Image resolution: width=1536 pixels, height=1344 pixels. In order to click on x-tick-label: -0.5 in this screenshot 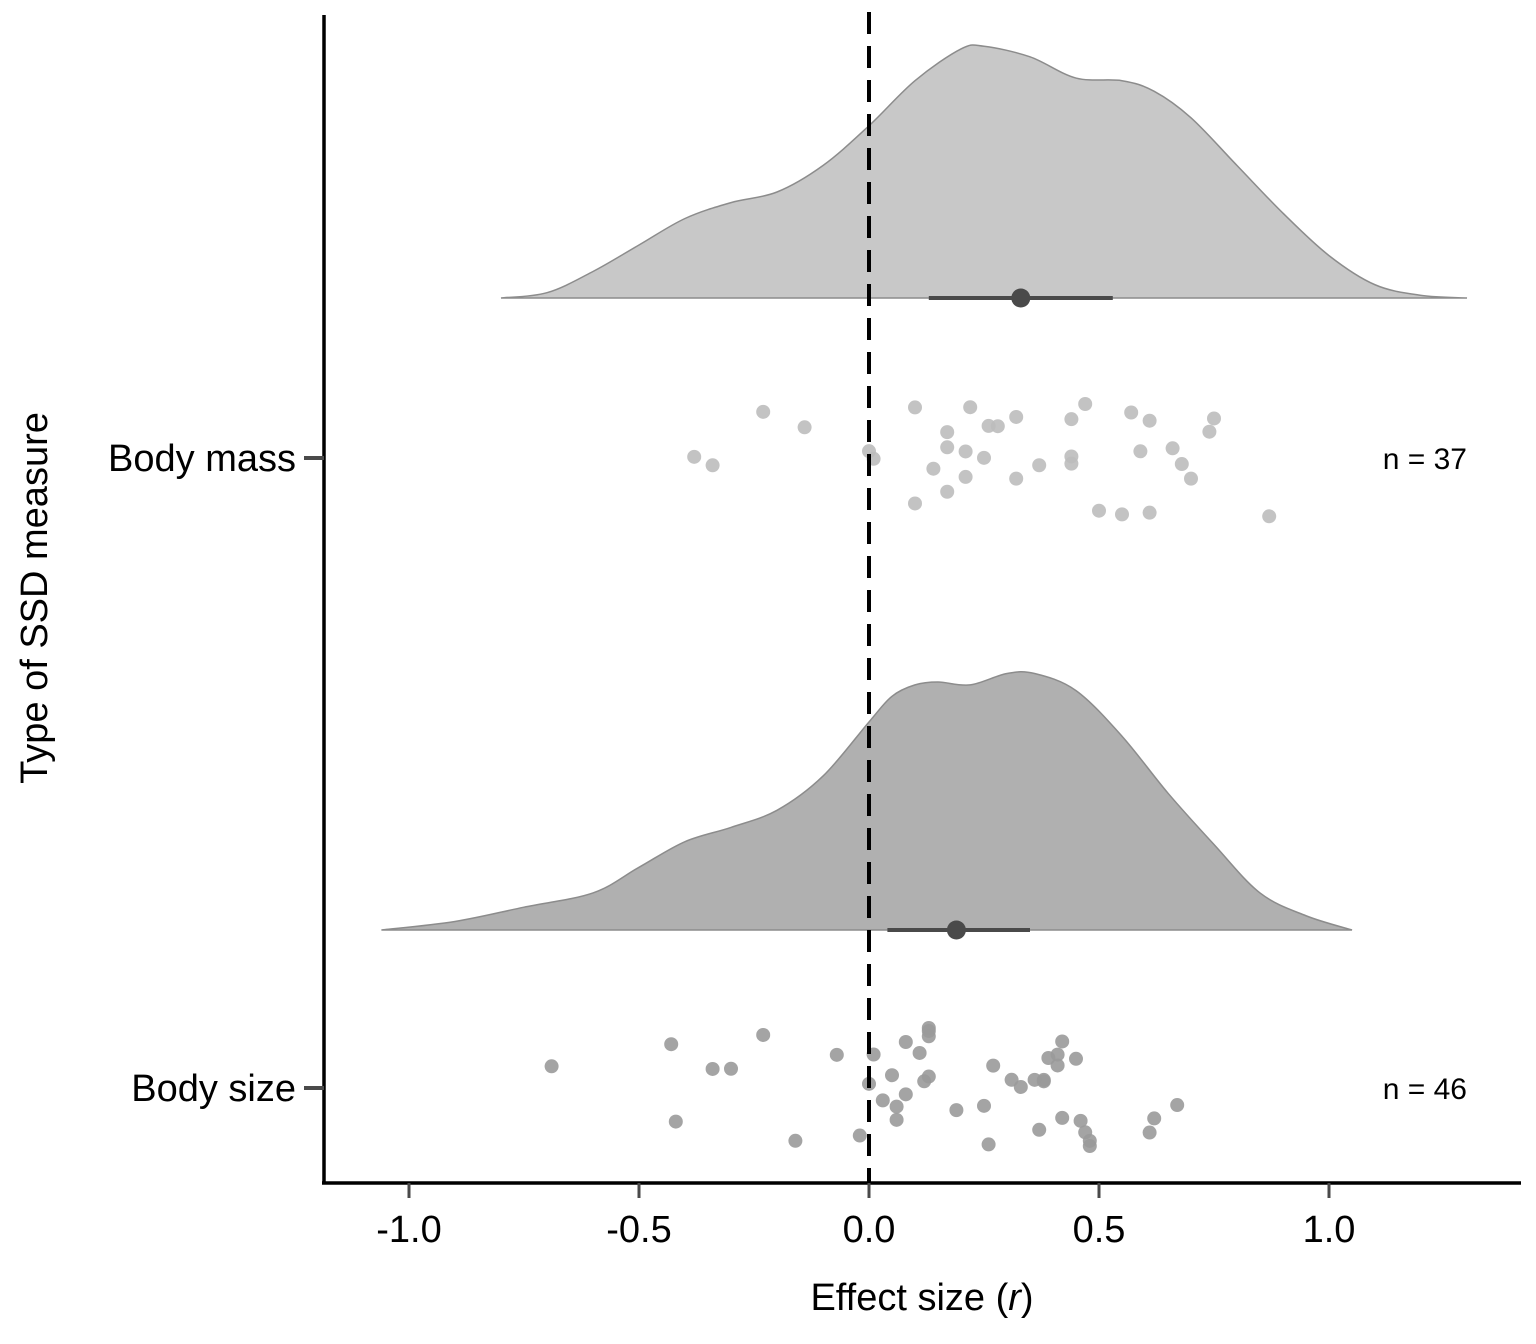, I will do `click(638, 1230)`.